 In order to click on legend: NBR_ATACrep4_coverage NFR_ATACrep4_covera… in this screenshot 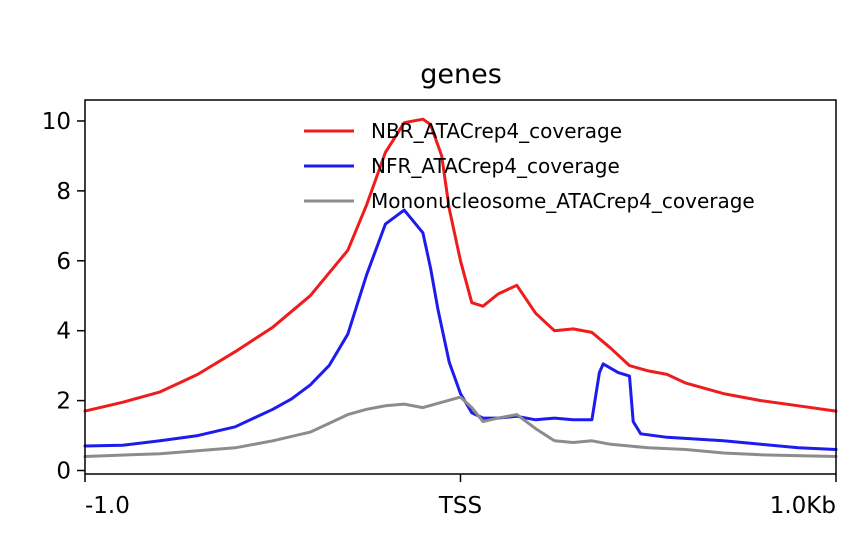, I will do `click(529, 166)`.